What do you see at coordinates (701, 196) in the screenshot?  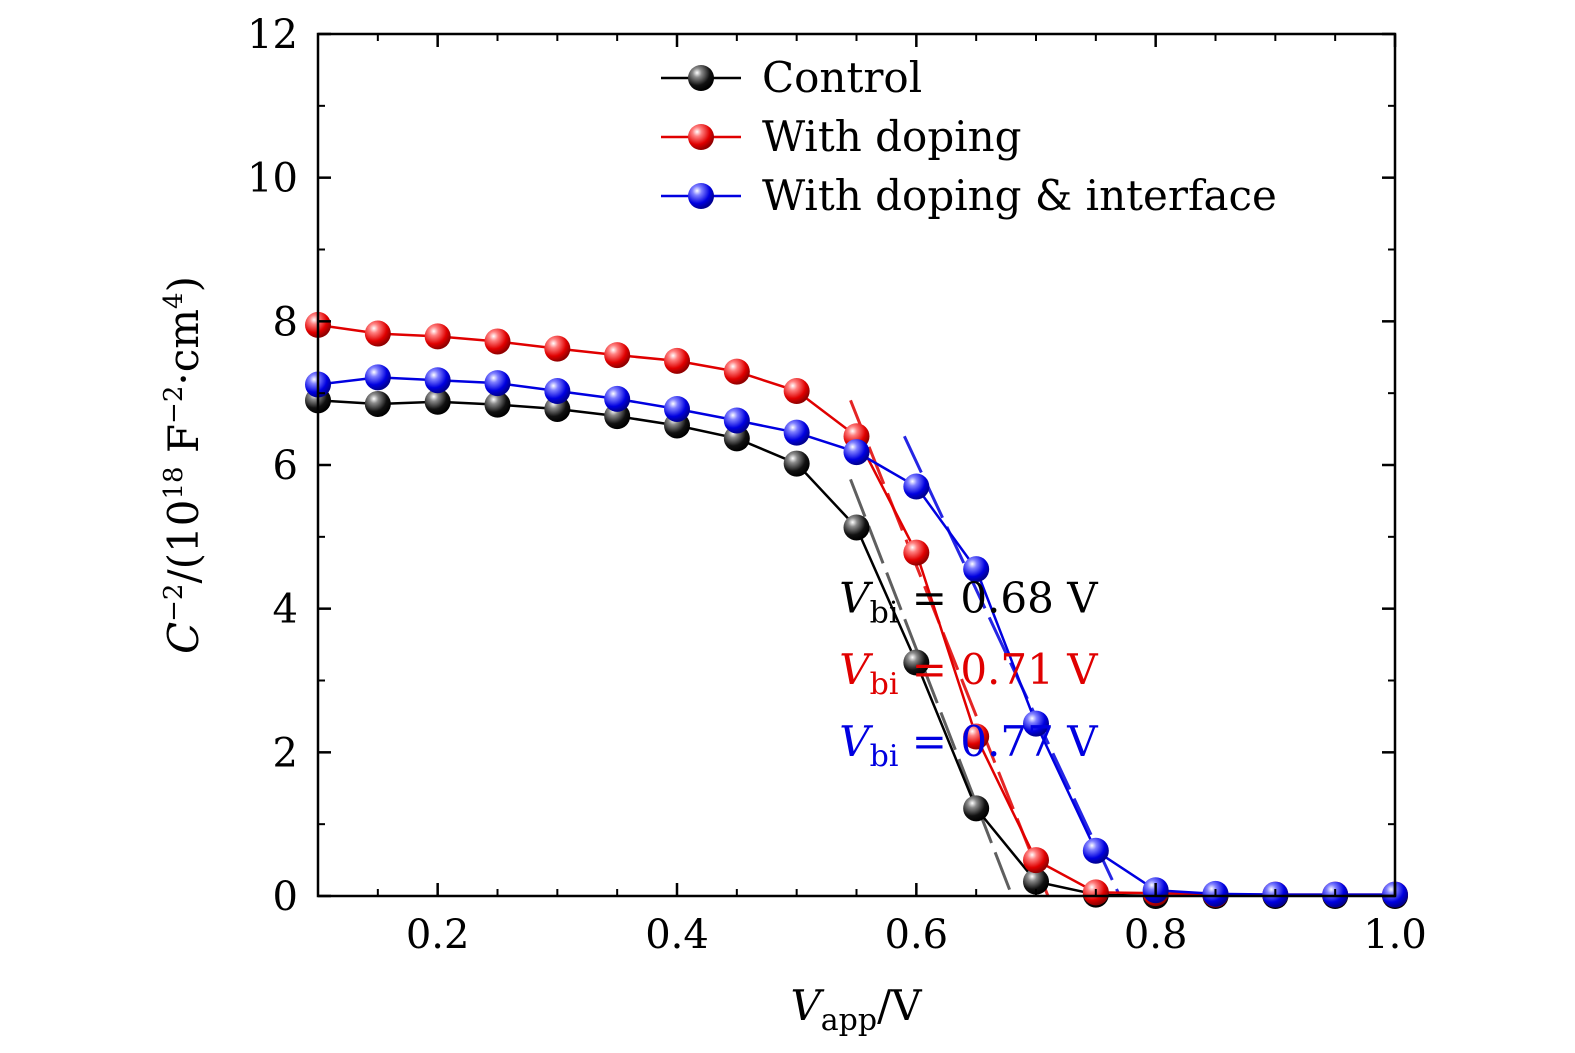 I see `legend-marker-with-doping-interface` at bounding box center [701, 196].